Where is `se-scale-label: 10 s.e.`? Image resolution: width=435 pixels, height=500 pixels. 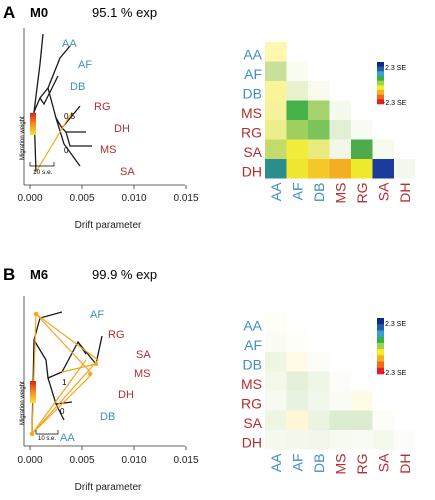
se-scale-label: 10 s.e. is located at coordinates (43, 172).